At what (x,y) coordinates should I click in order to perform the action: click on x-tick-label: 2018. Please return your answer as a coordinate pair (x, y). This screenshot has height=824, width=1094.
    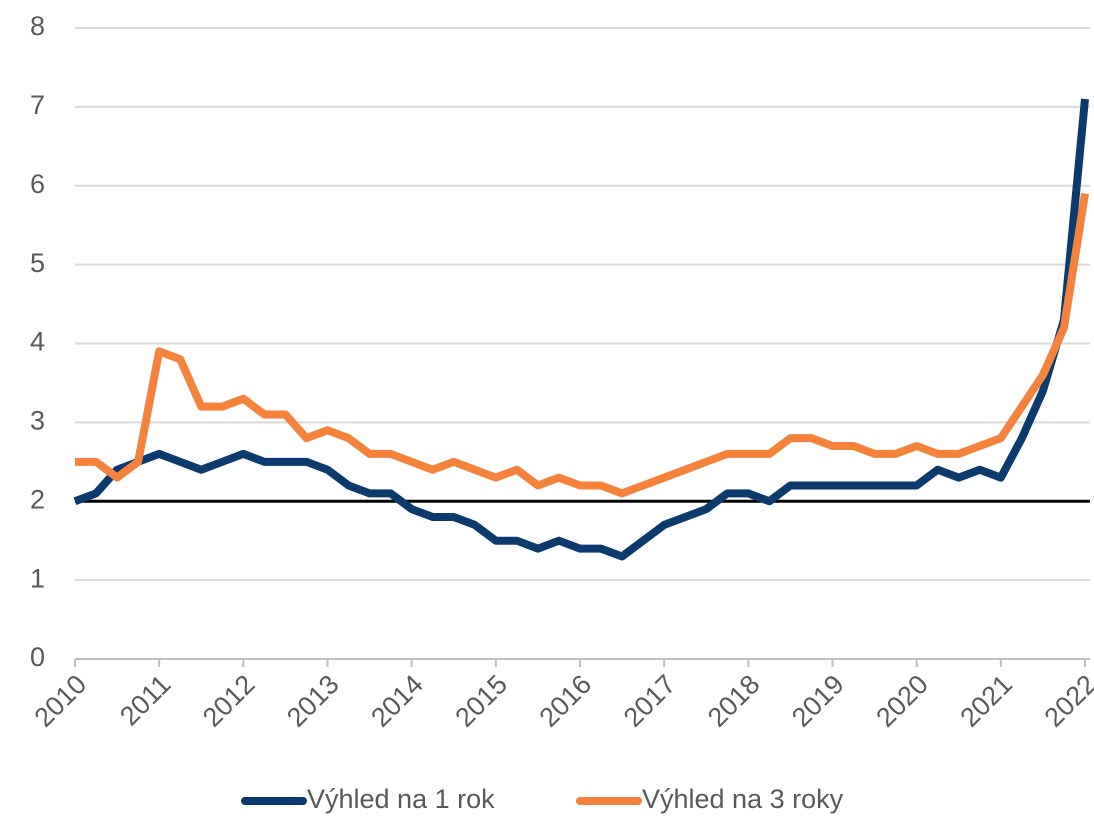
    Looking at the image, I should click on (734, 701).